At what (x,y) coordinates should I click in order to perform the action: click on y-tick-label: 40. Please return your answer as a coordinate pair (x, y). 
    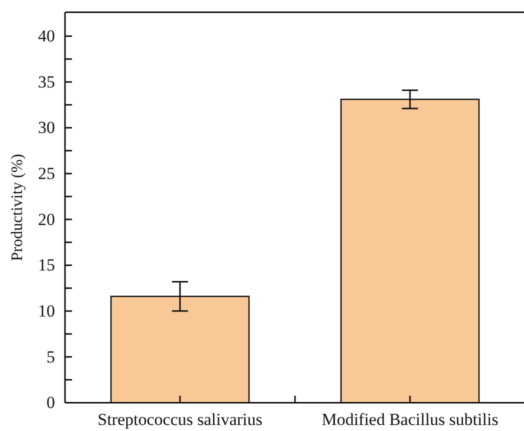
    Looking at the image, I should click on (46, 36).